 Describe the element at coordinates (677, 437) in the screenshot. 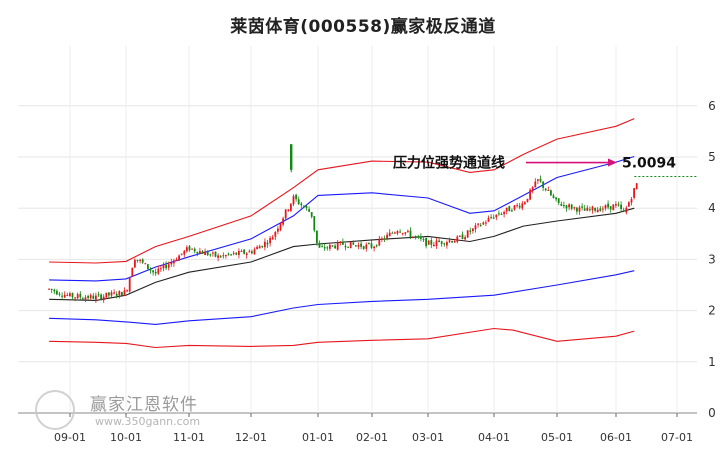

I see `x-tick-label: 07-01` at that location.